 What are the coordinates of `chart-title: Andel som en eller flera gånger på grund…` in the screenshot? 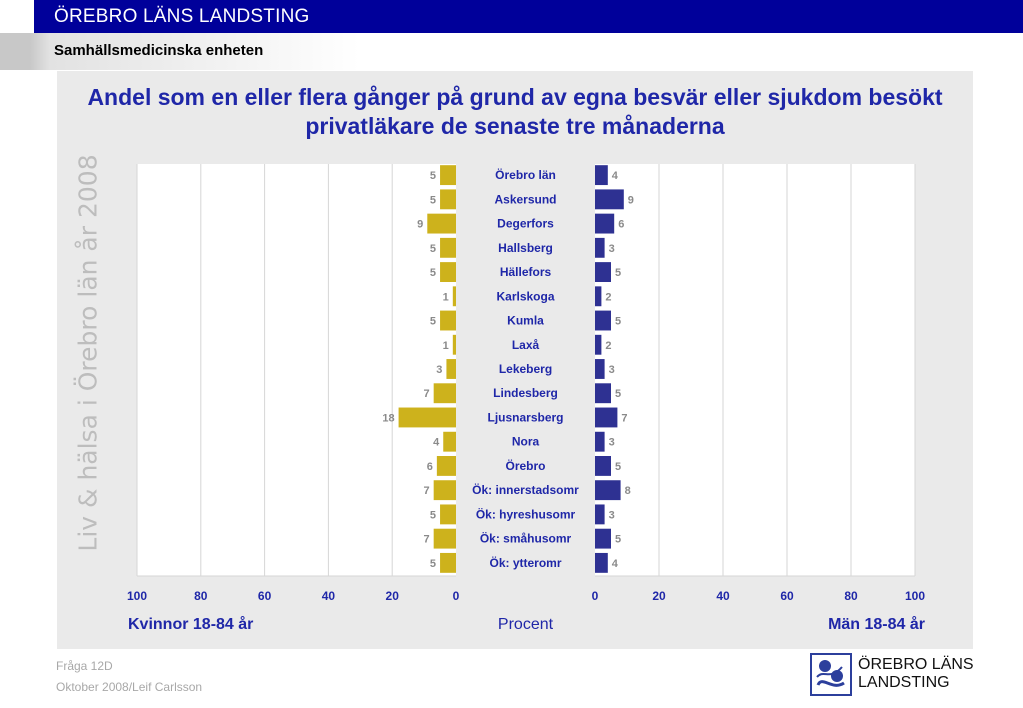 It's located at (515, 111).